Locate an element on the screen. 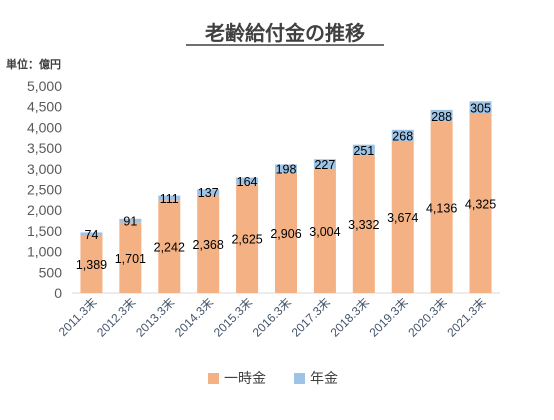 The width and height of the screenshot is (554, 420). data-label-lump-sum: 1,389 is located at coordinates (91, 265).